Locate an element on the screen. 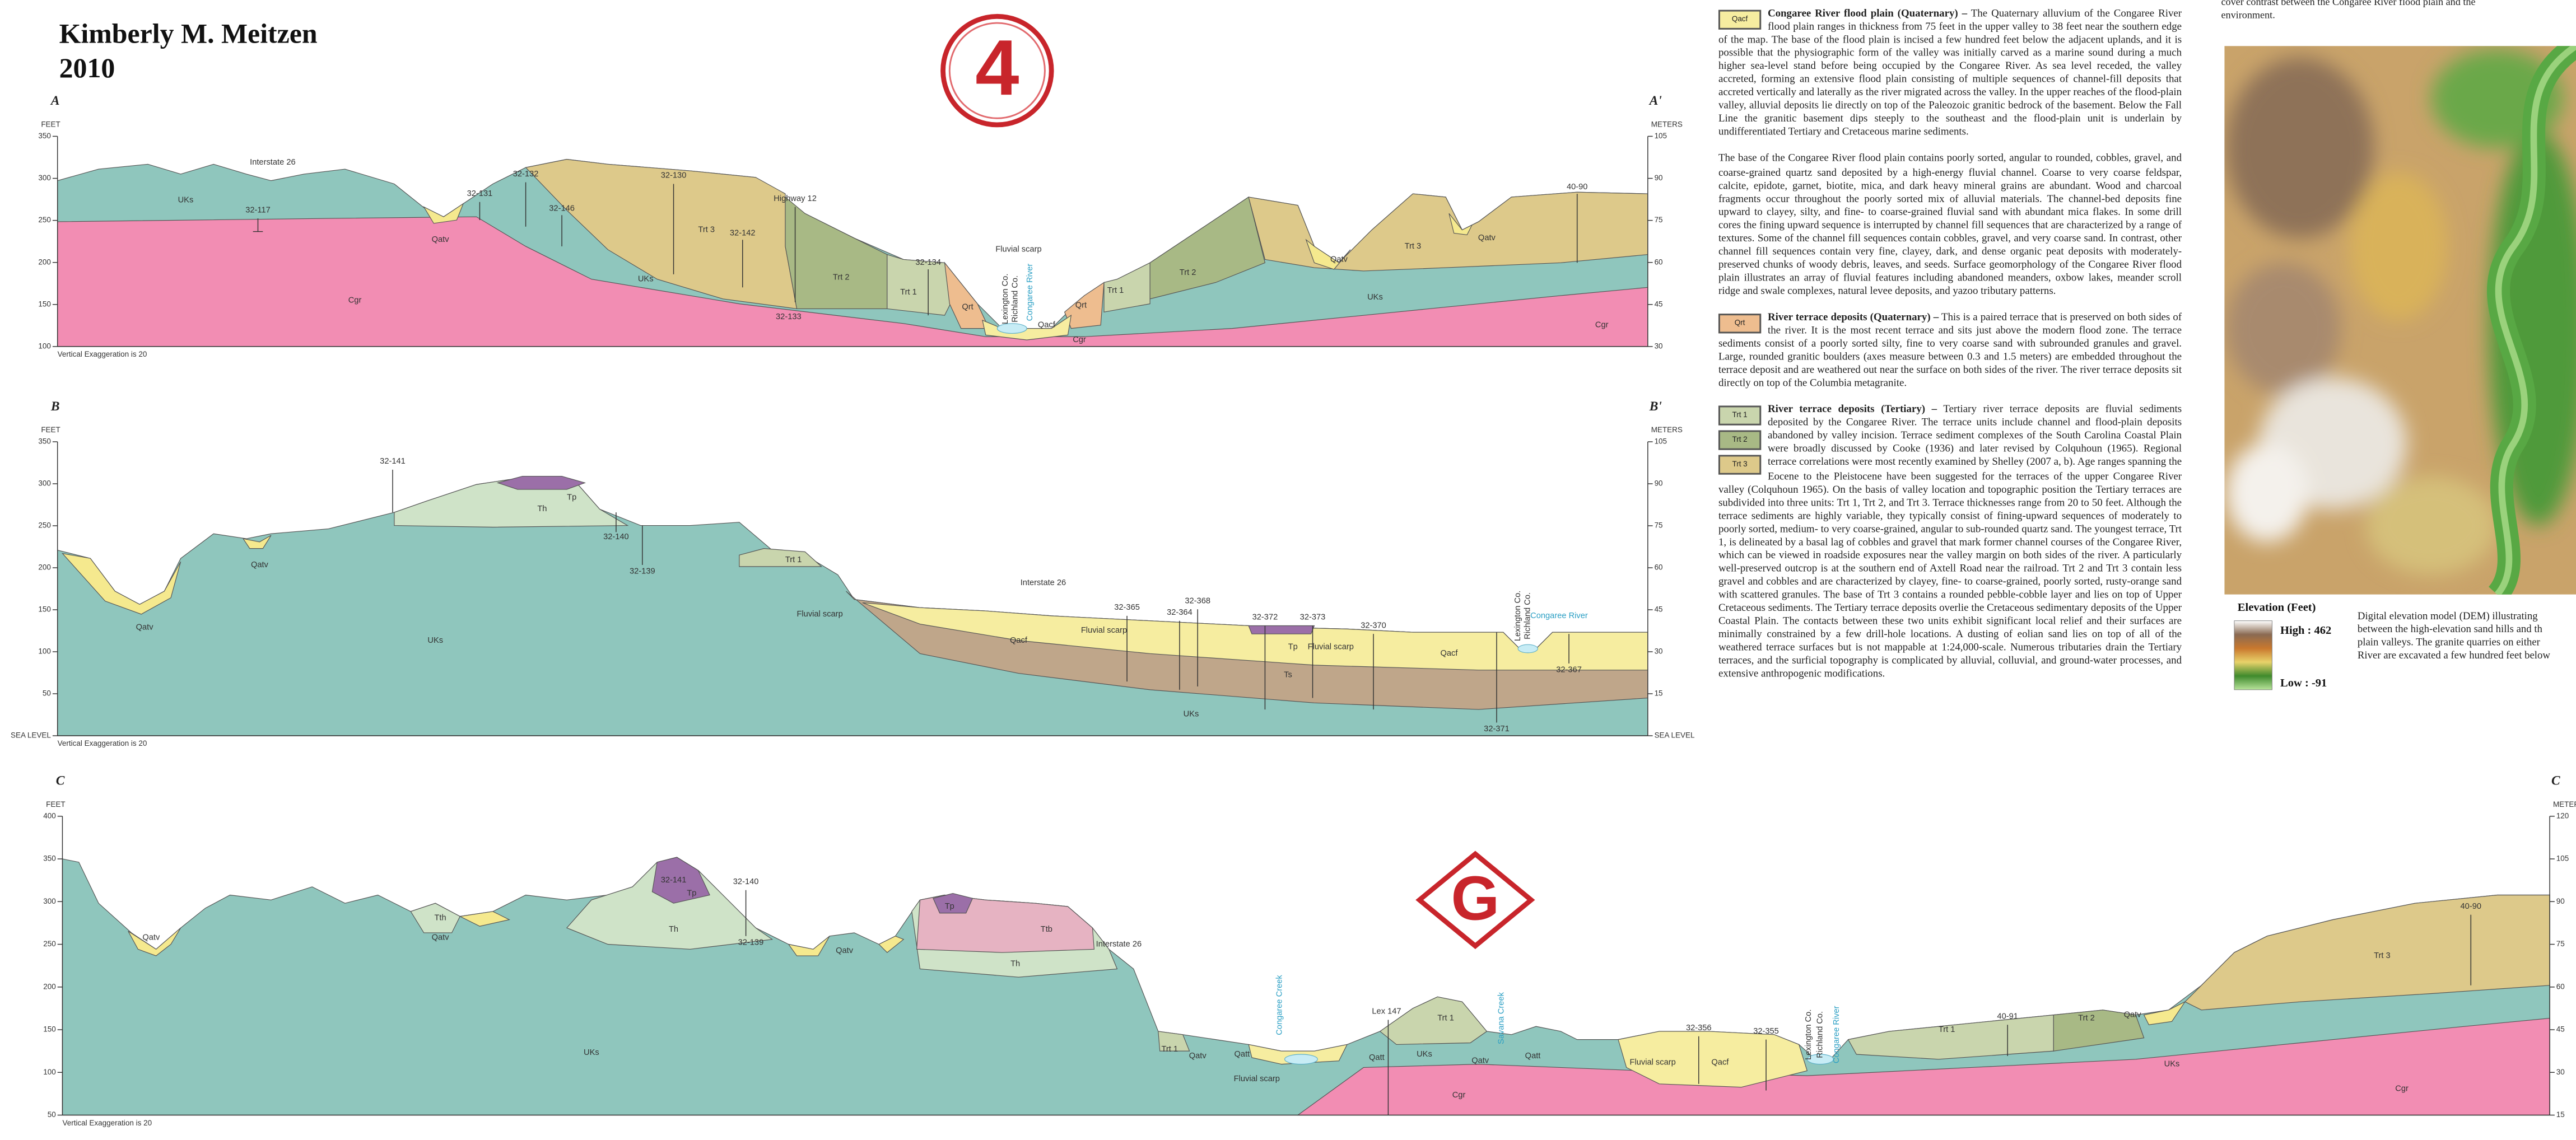 This screenshot has width=2576, height=1140. badge-text: 4 is located at coordinates (997, 67).